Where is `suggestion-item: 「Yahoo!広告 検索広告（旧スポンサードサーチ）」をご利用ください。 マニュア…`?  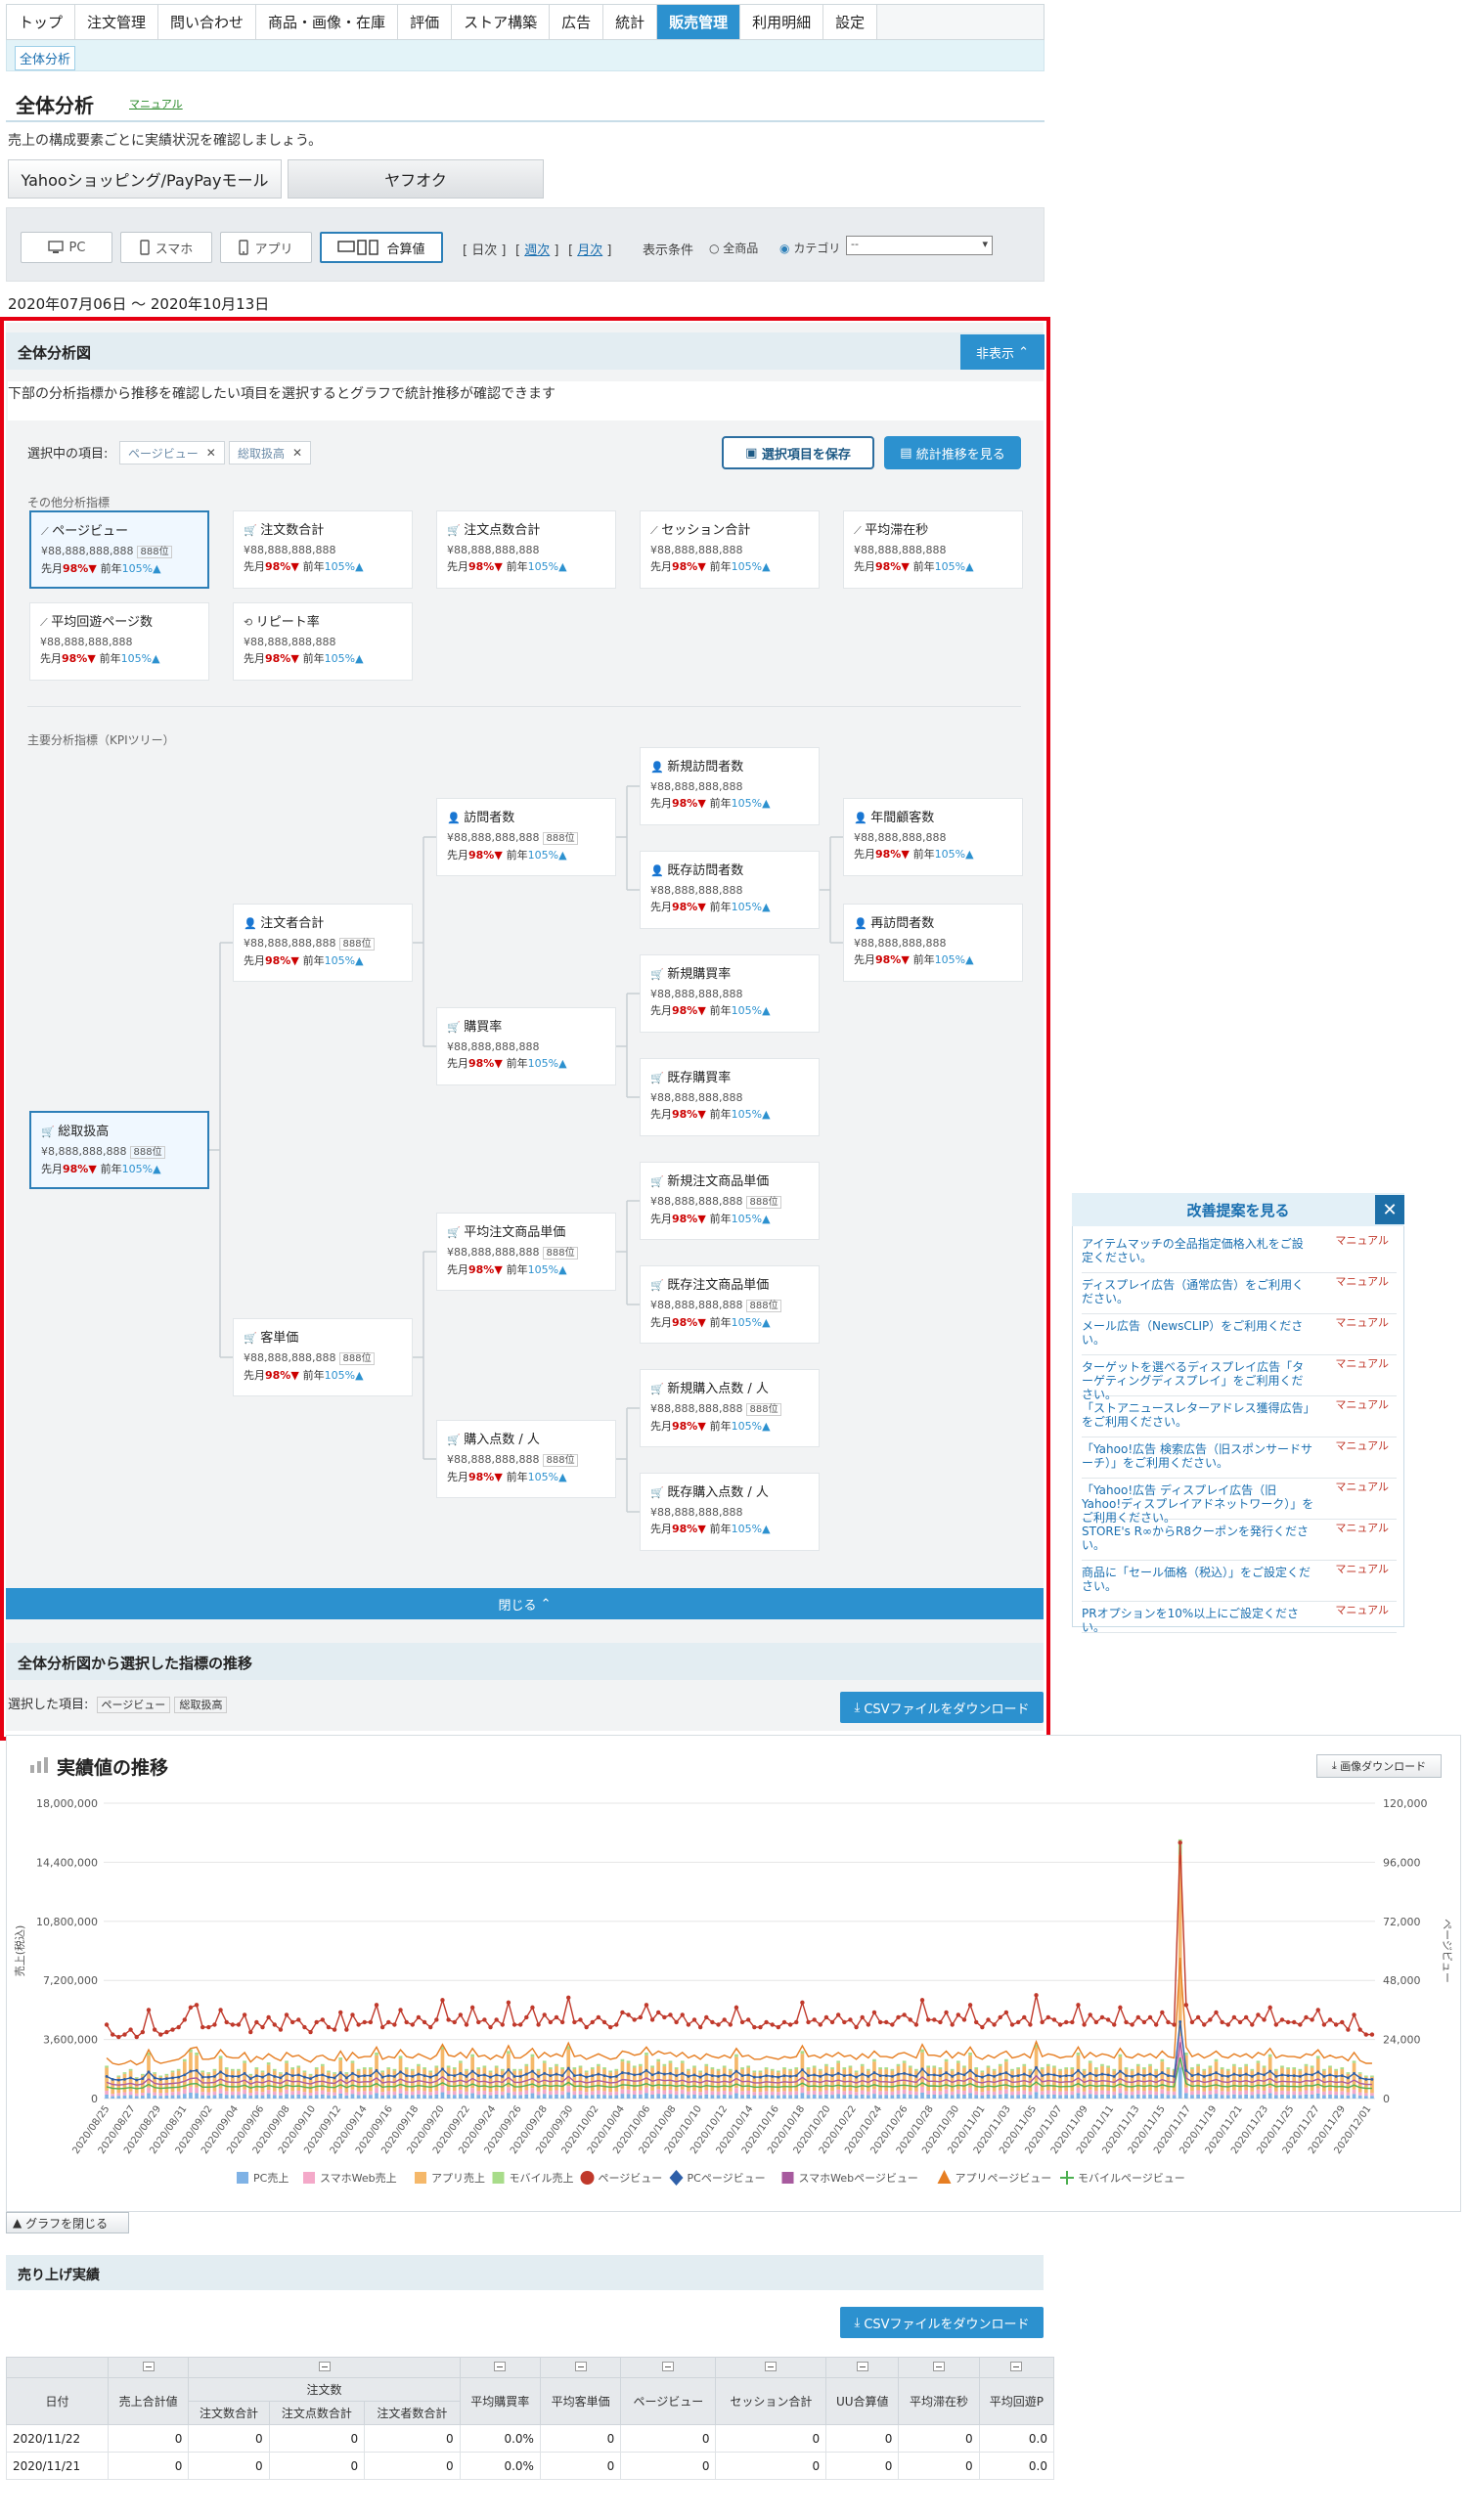
suggestion-item: 「Yahoo!広告 検索広告（旧スポンサードサーチ）」をご利用ください。 マニュア… is located at coordinates (1239, 1459).